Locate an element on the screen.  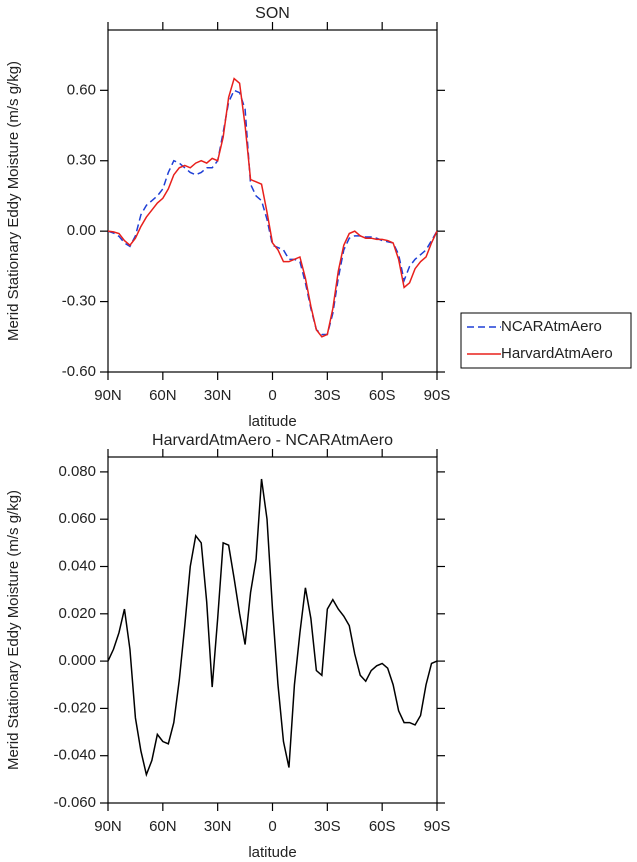
y-tick-label: 0.060 is located at coordinates (77, 518).